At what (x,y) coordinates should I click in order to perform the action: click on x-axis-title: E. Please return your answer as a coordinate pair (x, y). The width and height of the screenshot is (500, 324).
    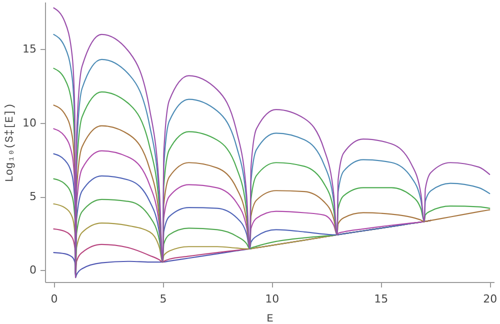
    Looking at the image, I should click on (270, 319).